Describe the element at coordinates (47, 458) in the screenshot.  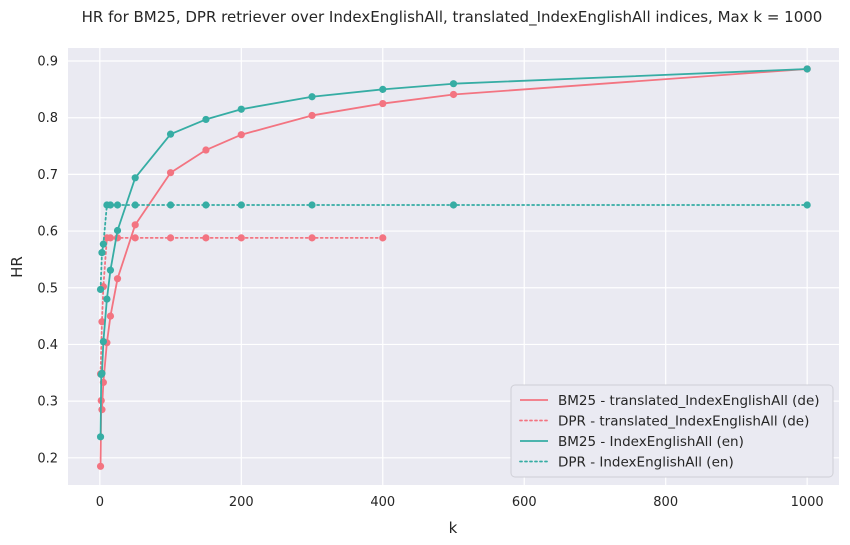
I see `y-tick-label: 0.2` at that location.